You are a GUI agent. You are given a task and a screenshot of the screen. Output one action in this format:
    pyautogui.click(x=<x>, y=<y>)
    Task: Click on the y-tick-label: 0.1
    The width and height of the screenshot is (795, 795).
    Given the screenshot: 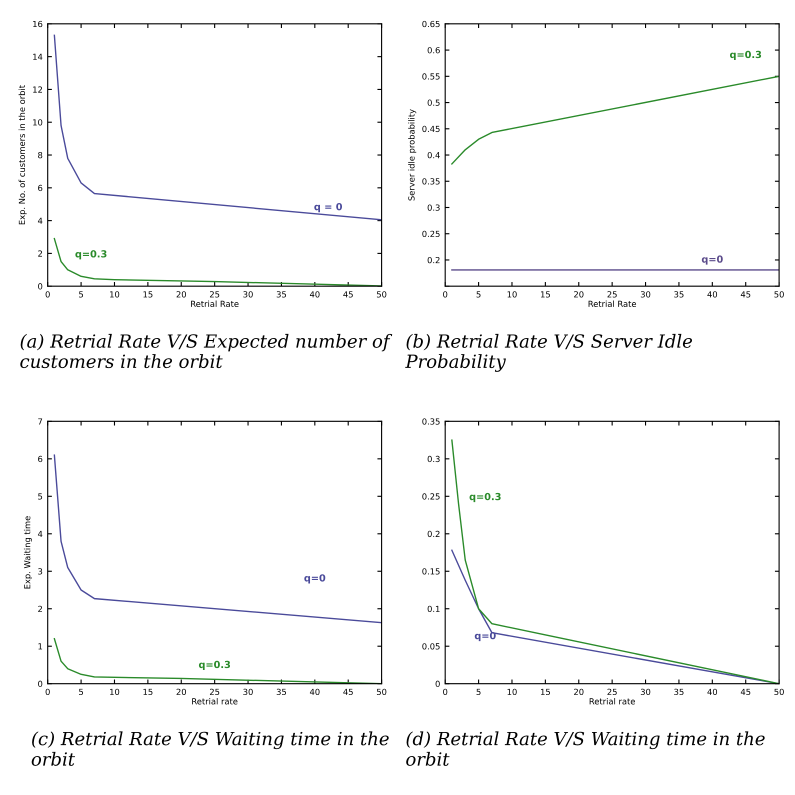 What is the action you would take?
    pyautogui.click(x=434, y=609)
    